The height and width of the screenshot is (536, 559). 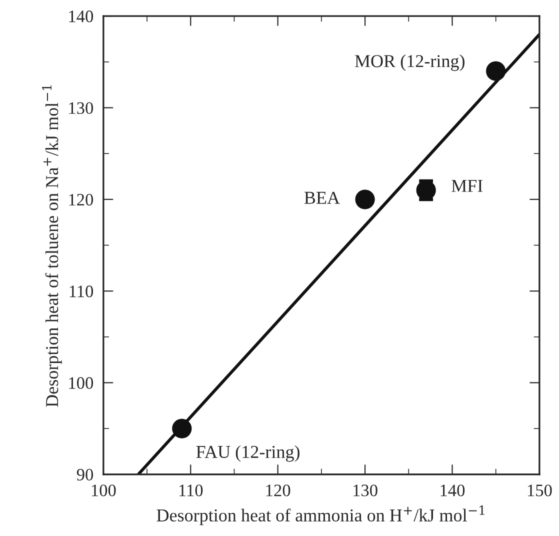 I want to click on x-tick-label: 110, so click(x=191, y=490).